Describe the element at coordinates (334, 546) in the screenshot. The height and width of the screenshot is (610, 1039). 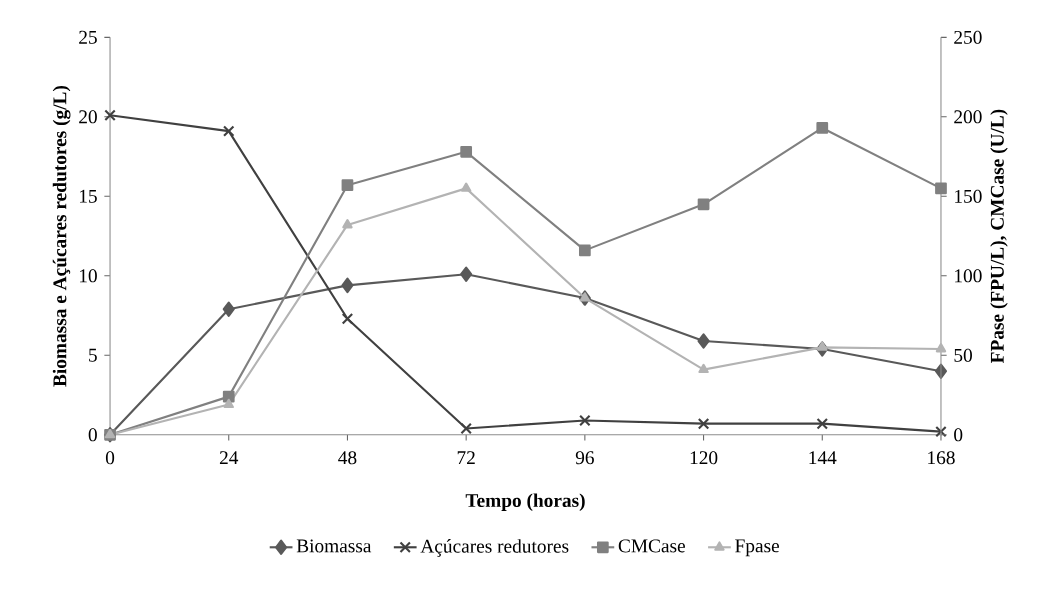
I see `legend-label: Biomassa` at that location.